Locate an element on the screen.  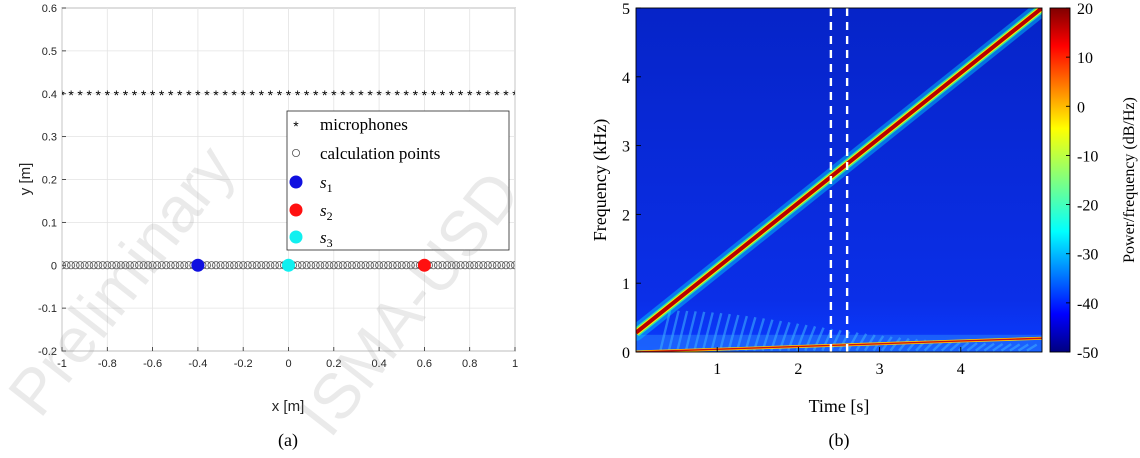
y-tick-label: 0.5 is located at coordinates (49, 52).